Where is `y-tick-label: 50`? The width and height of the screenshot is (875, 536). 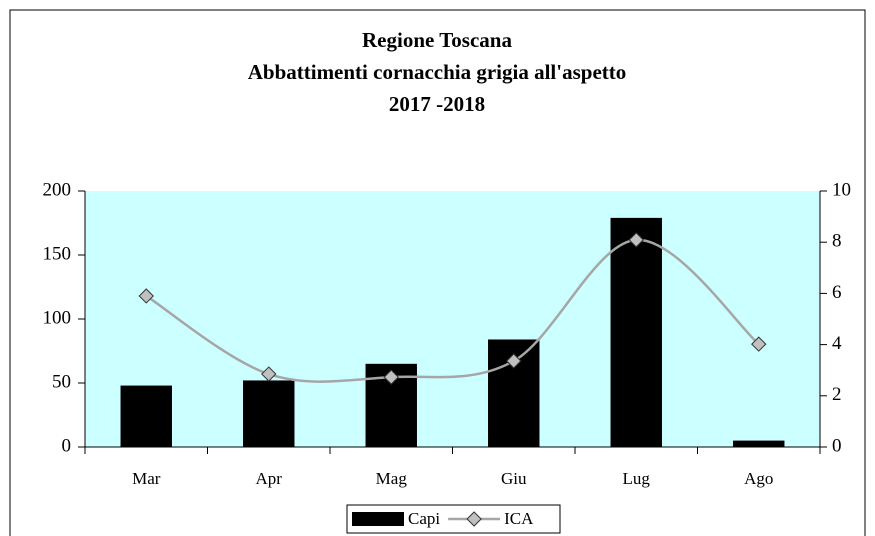
y-tick-label: 50 is located at coordinates (61, 381).